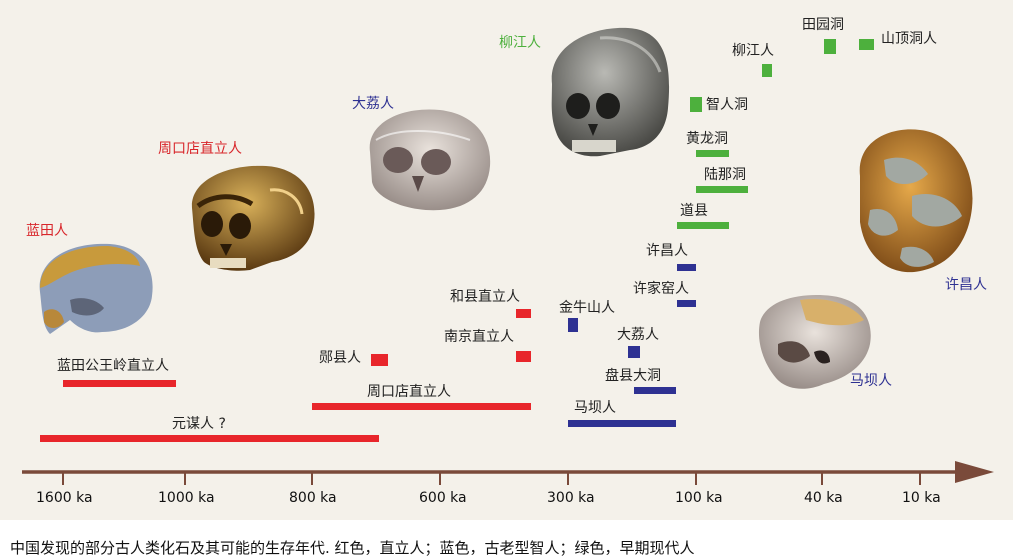 The width and height of the screenshot is (1013, 559). Describe the element at coordinates (409, 392) in the screenshot. I see `label-zhoukoudian-bar: 周口店直立人` at that location.